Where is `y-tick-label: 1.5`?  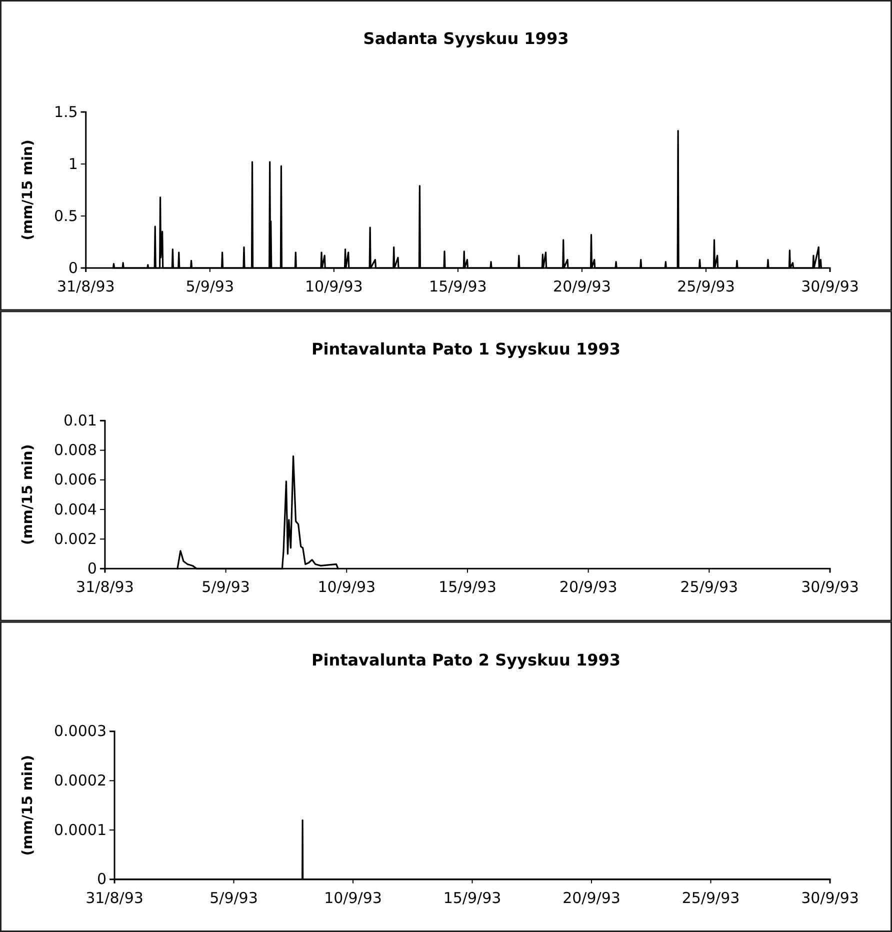 y-tick-label: 1.5 is located at coordinates (66, 111).